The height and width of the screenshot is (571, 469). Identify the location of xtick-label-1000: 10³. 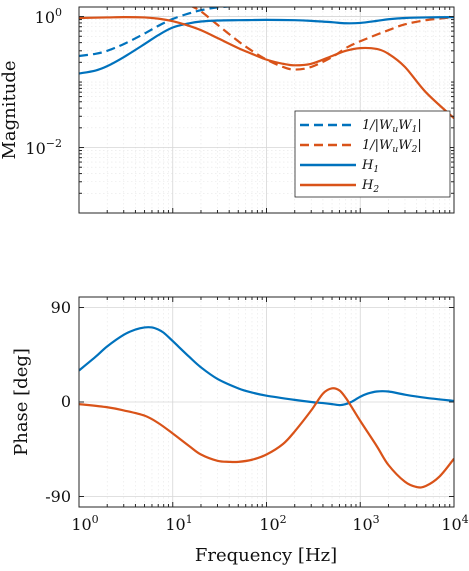
(365, 523).